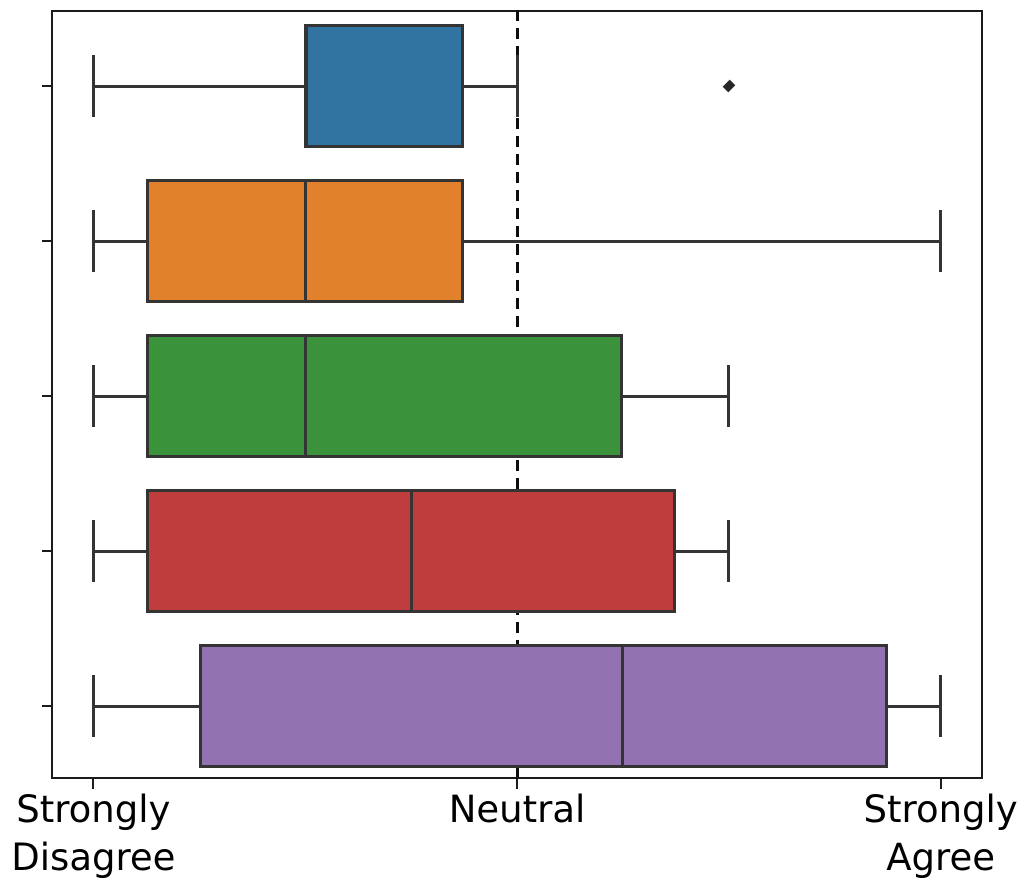  Describe the element at coordinates (517, 809) in the screenshot. I see `x-tick-label-neutral: Neutral` at that location.